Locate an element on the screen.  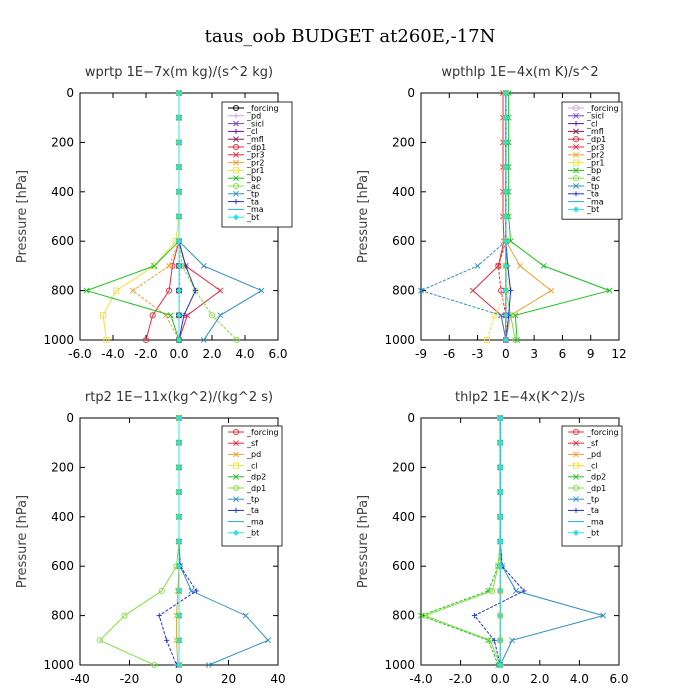
legend-label: _cl is located at coordinates (252, 465).